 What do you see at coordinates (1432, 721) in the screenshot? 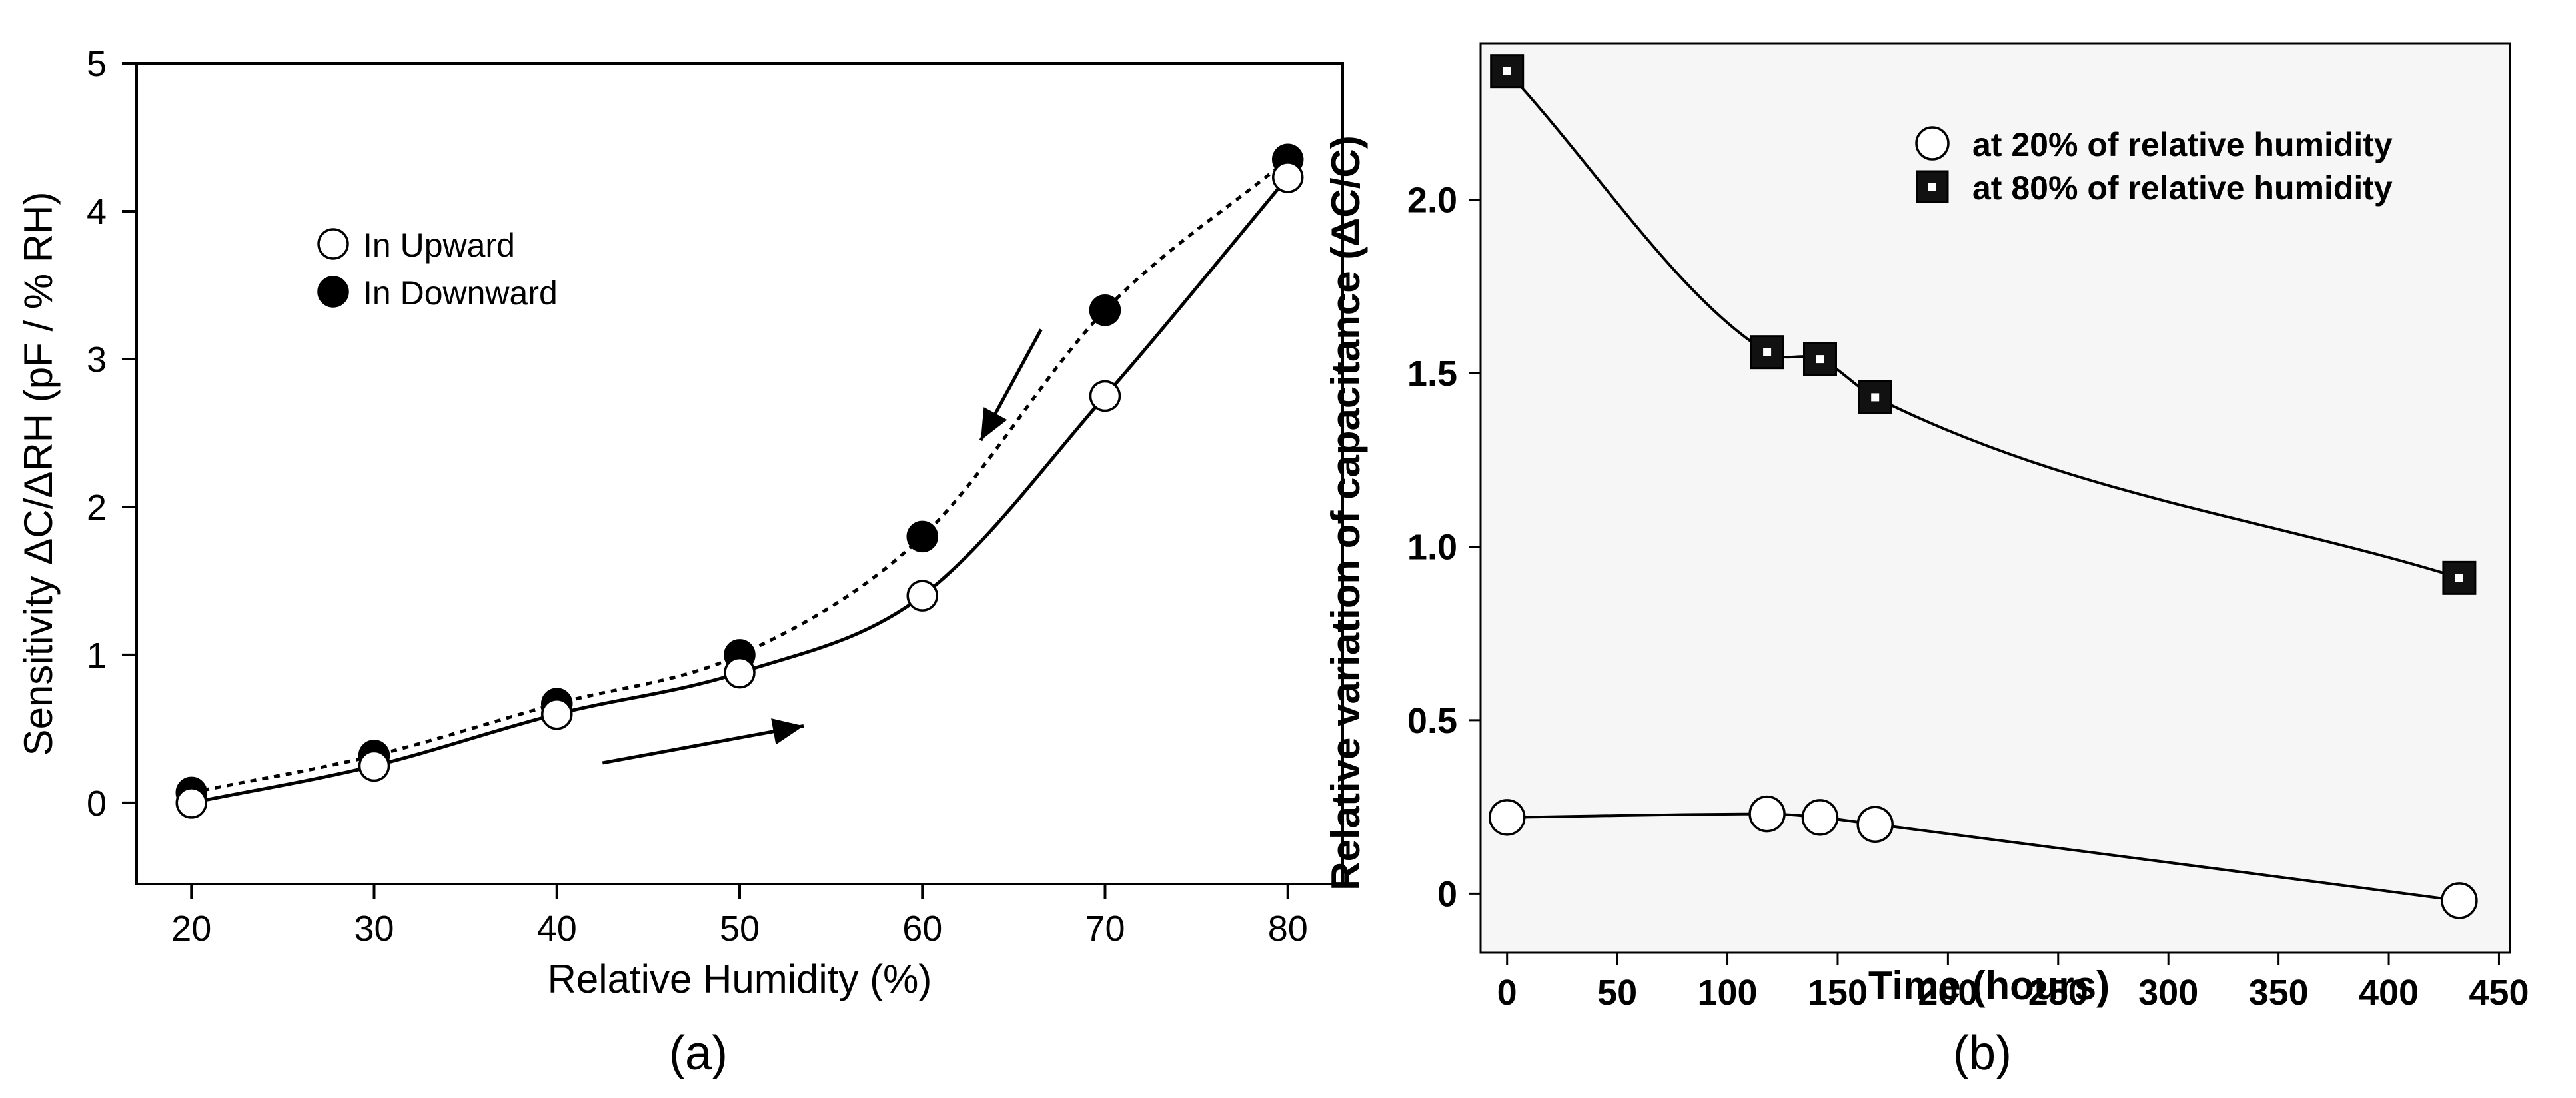
I see `y-tick-label-b: 0.5` at bounding box center [1432, 721].